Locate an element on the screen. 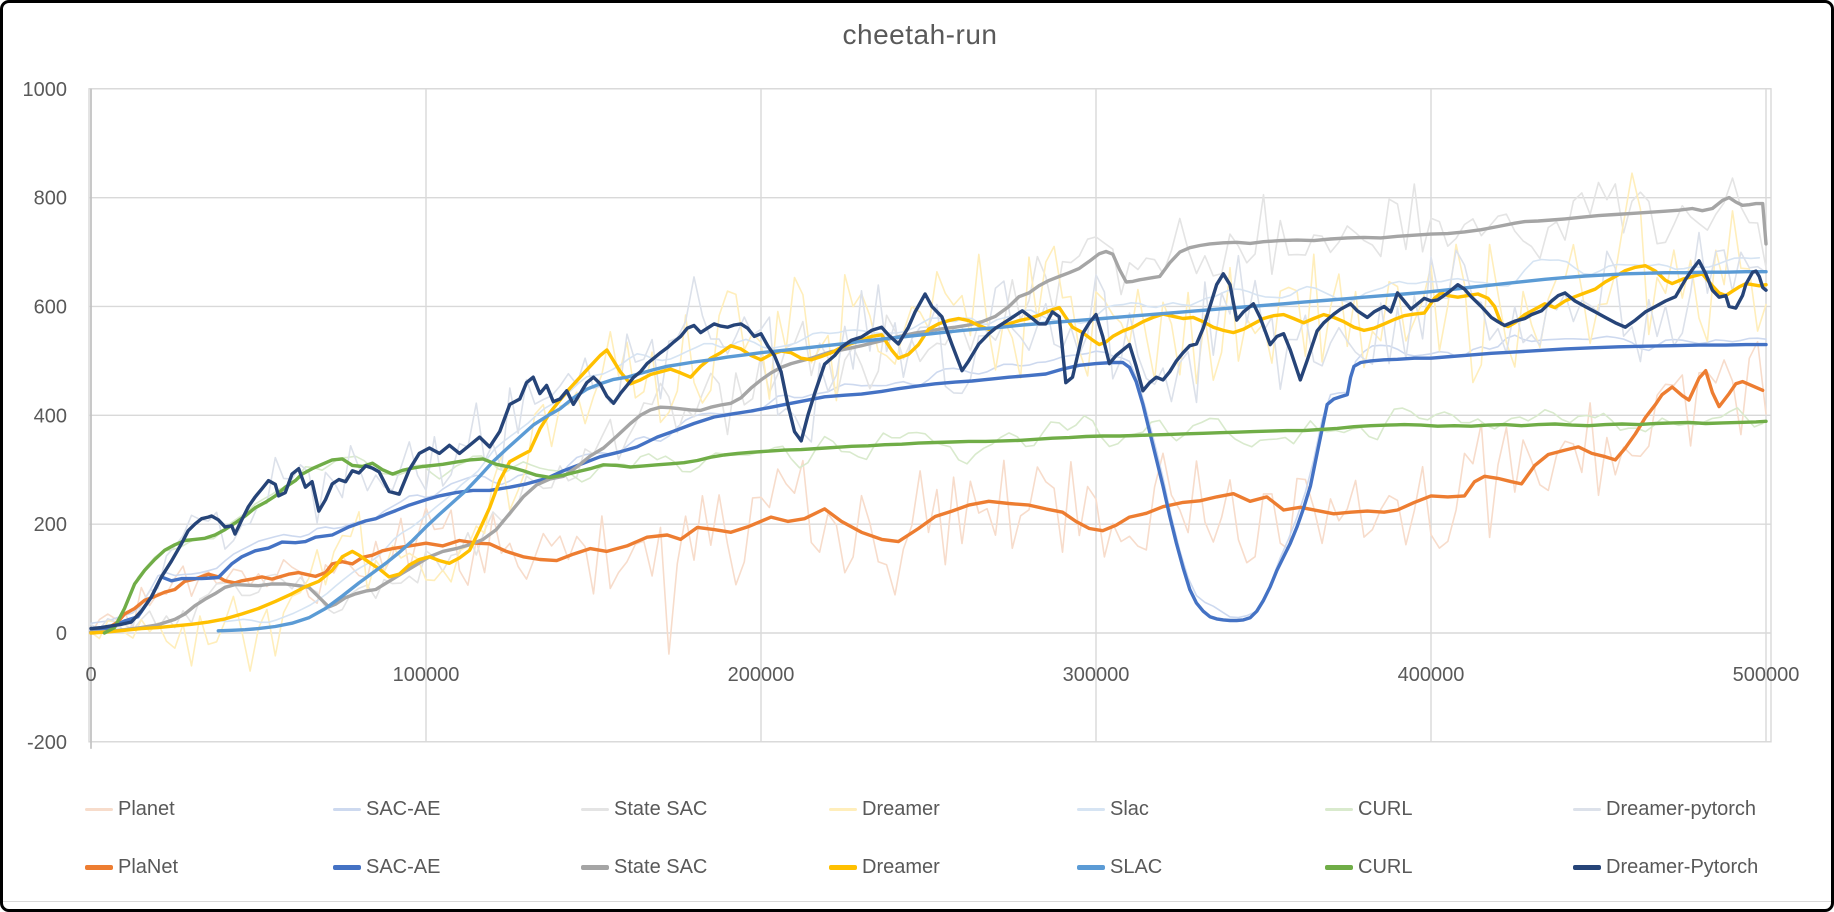 The width and height of the screenshot is (1834, 912). legend-swatch-raw-curl is located at coordinates (1339, 809).